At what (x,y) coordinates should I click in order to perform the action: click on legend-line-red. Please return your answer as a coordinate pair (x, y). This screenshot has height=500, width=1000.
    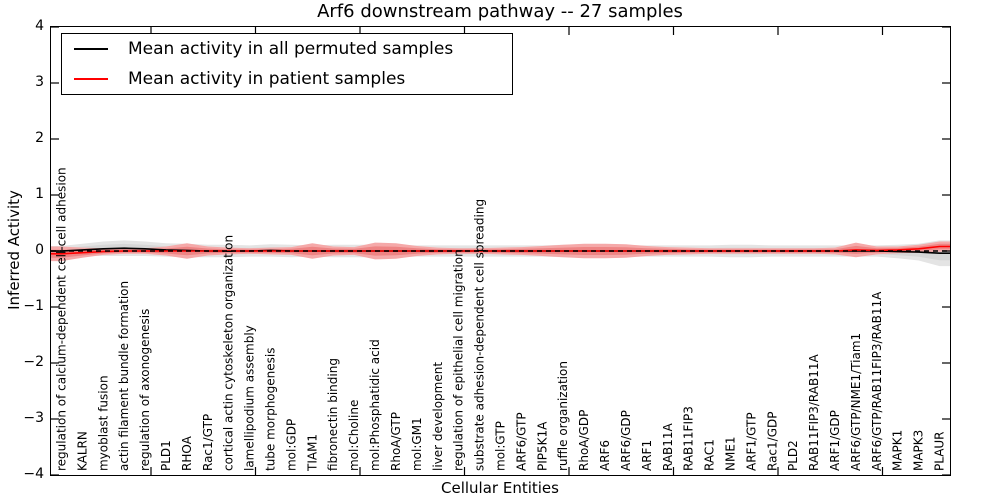
    Looking at the image, I should click on (91, 79).